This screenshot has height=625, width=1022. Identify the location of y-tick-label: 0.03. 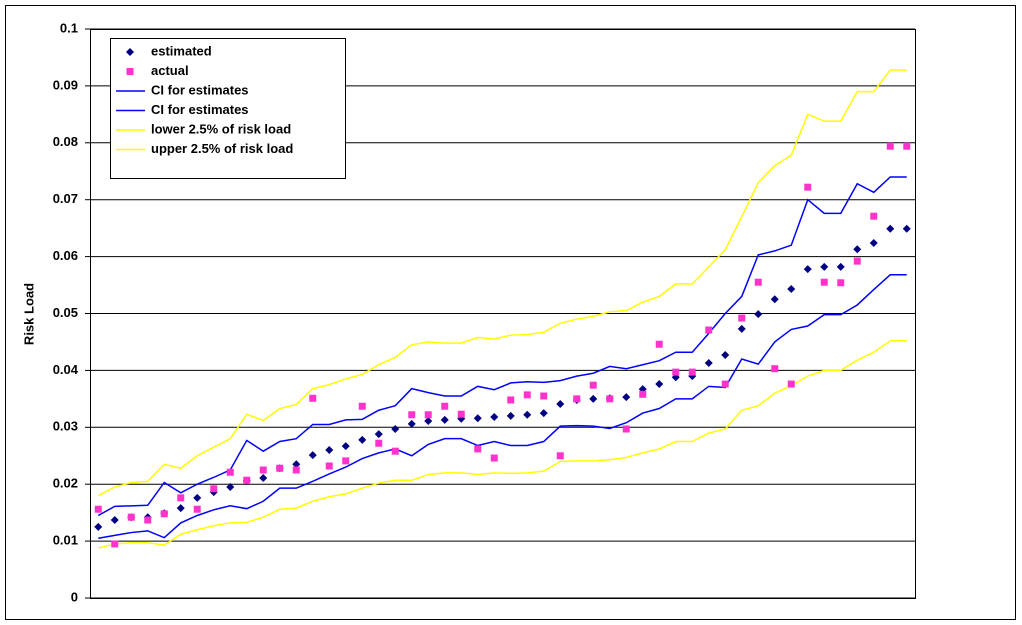
(65, 426).